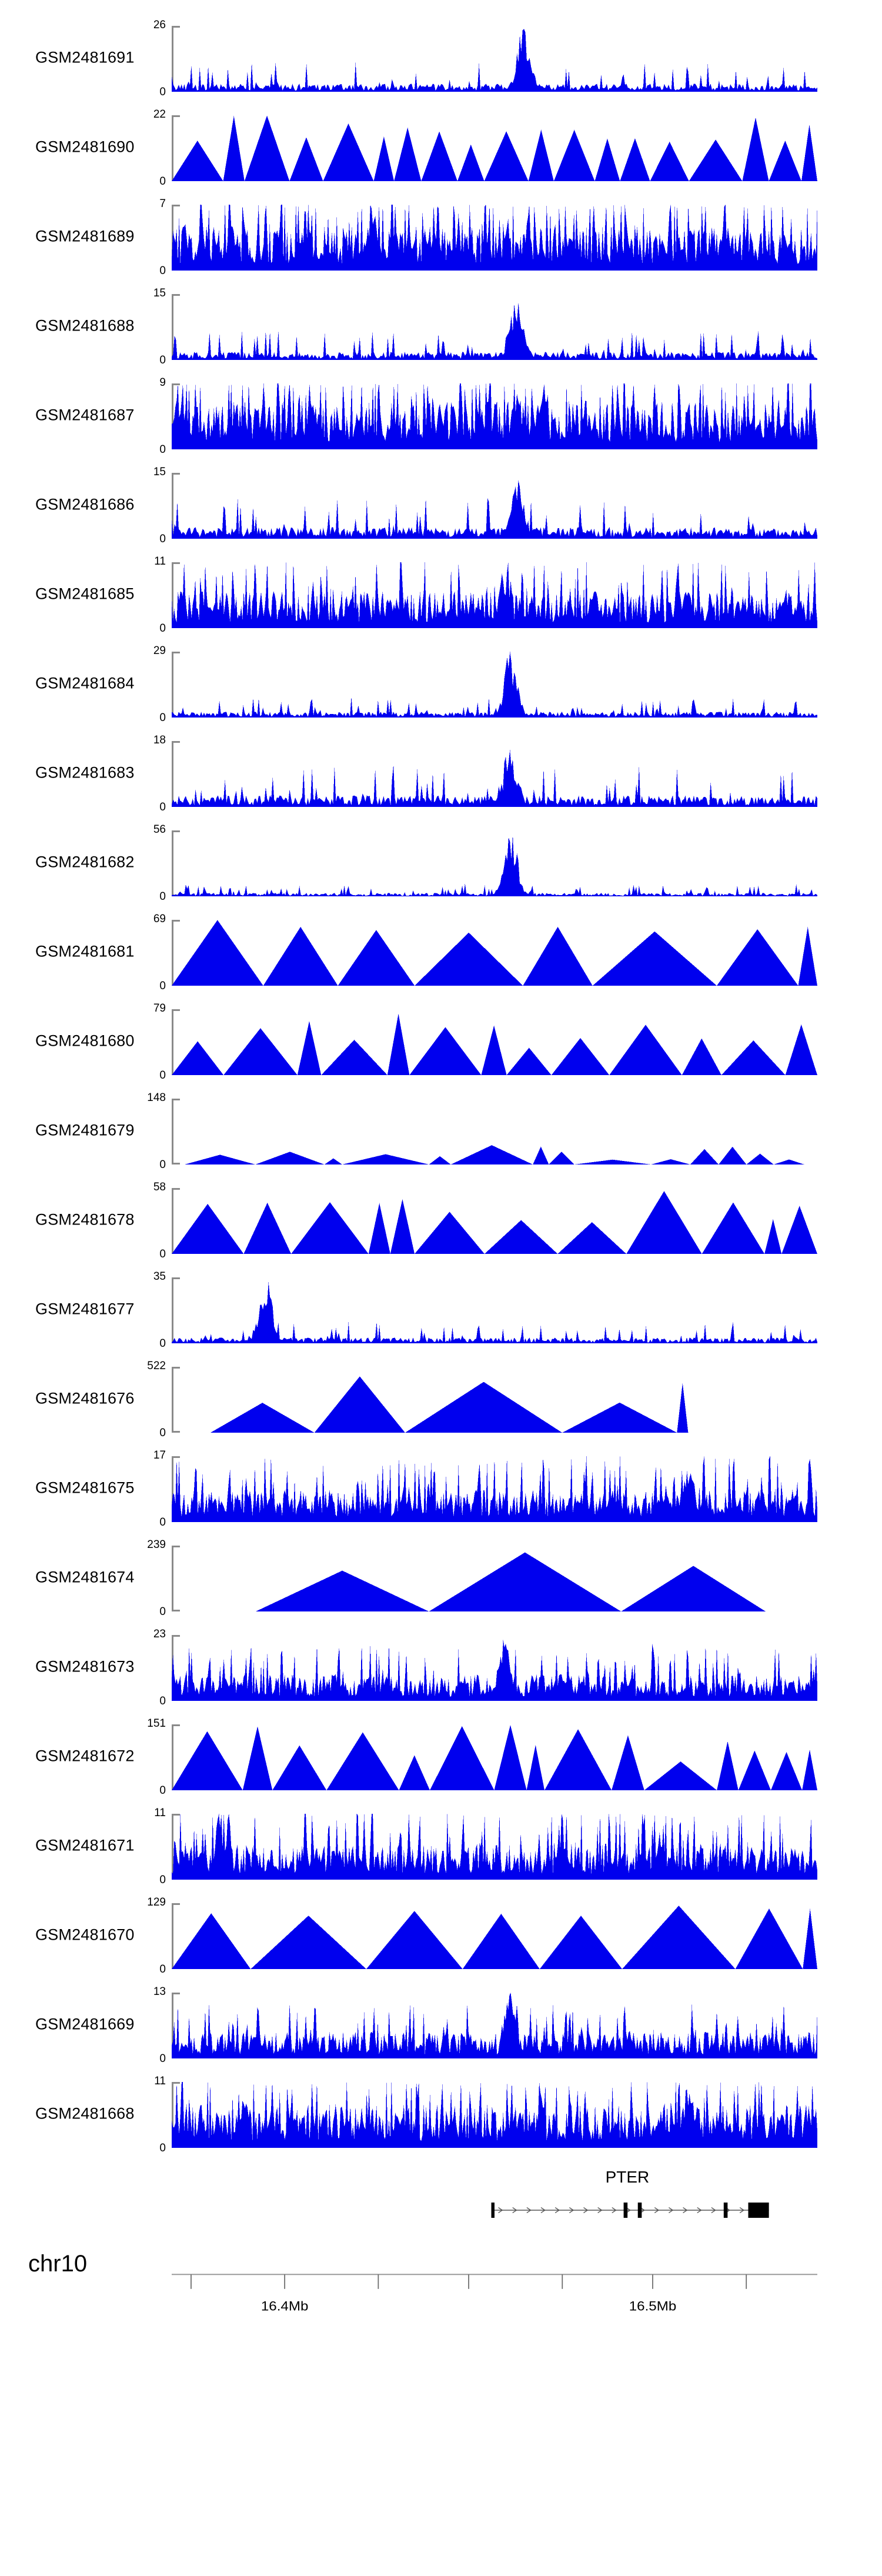  Describe the element at coordinates (494, 2304) in the screenshot. I see `genome-axis-area: 16.4Mb 16.5Mb` at that location.